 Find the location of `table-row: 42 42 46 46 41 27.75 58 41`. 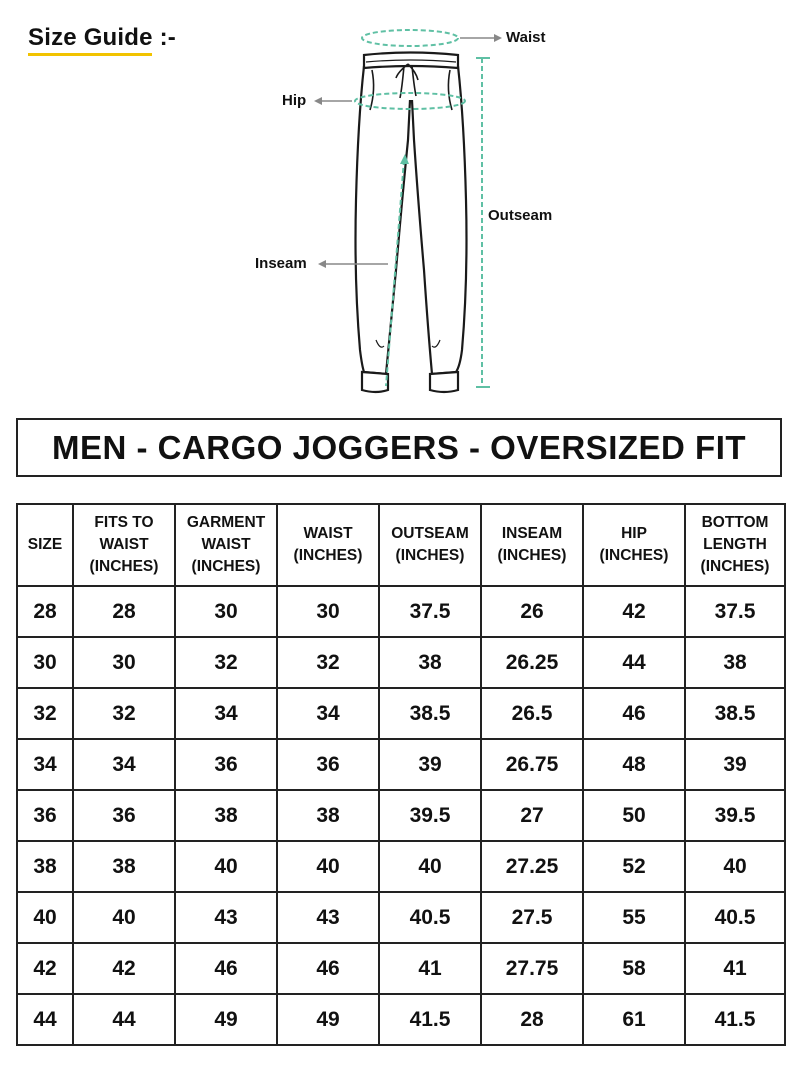

table-row: 42 42 46 46 41 27.75 58 41 is located at coordinates (401, 968).